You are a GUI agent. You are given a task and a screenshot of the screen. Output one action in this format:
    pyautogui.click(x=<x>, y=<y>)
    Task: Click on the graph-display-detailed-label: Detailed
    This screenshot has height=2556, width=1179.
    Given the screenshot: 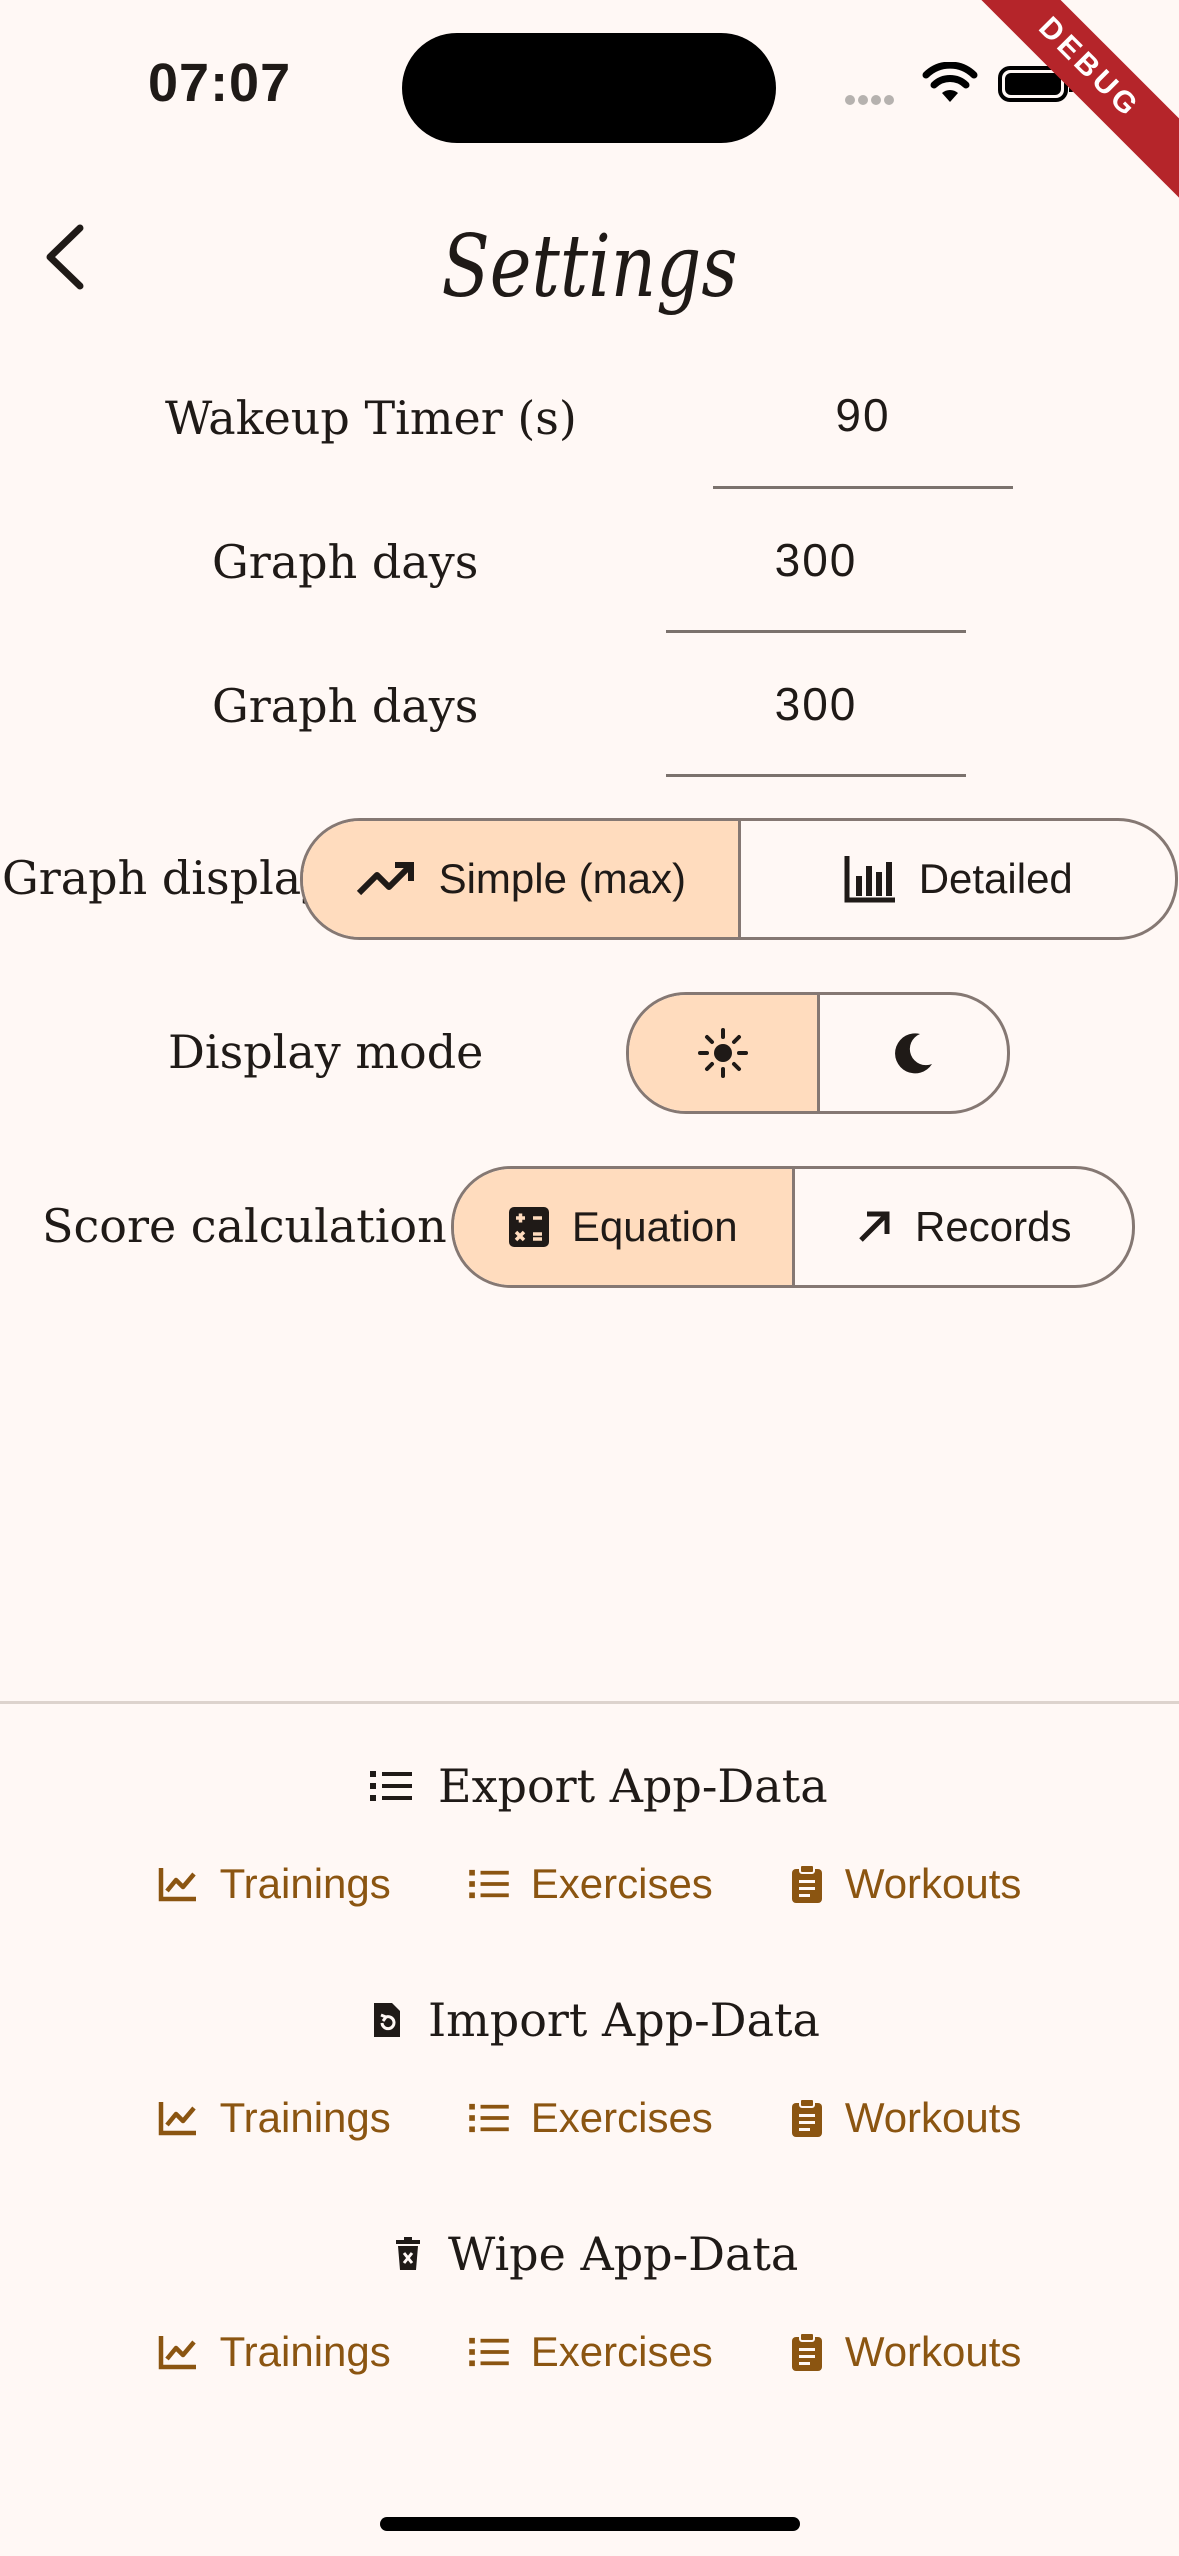 What is the action you would take?
    pyautogui.click(x=995, y=878)
    